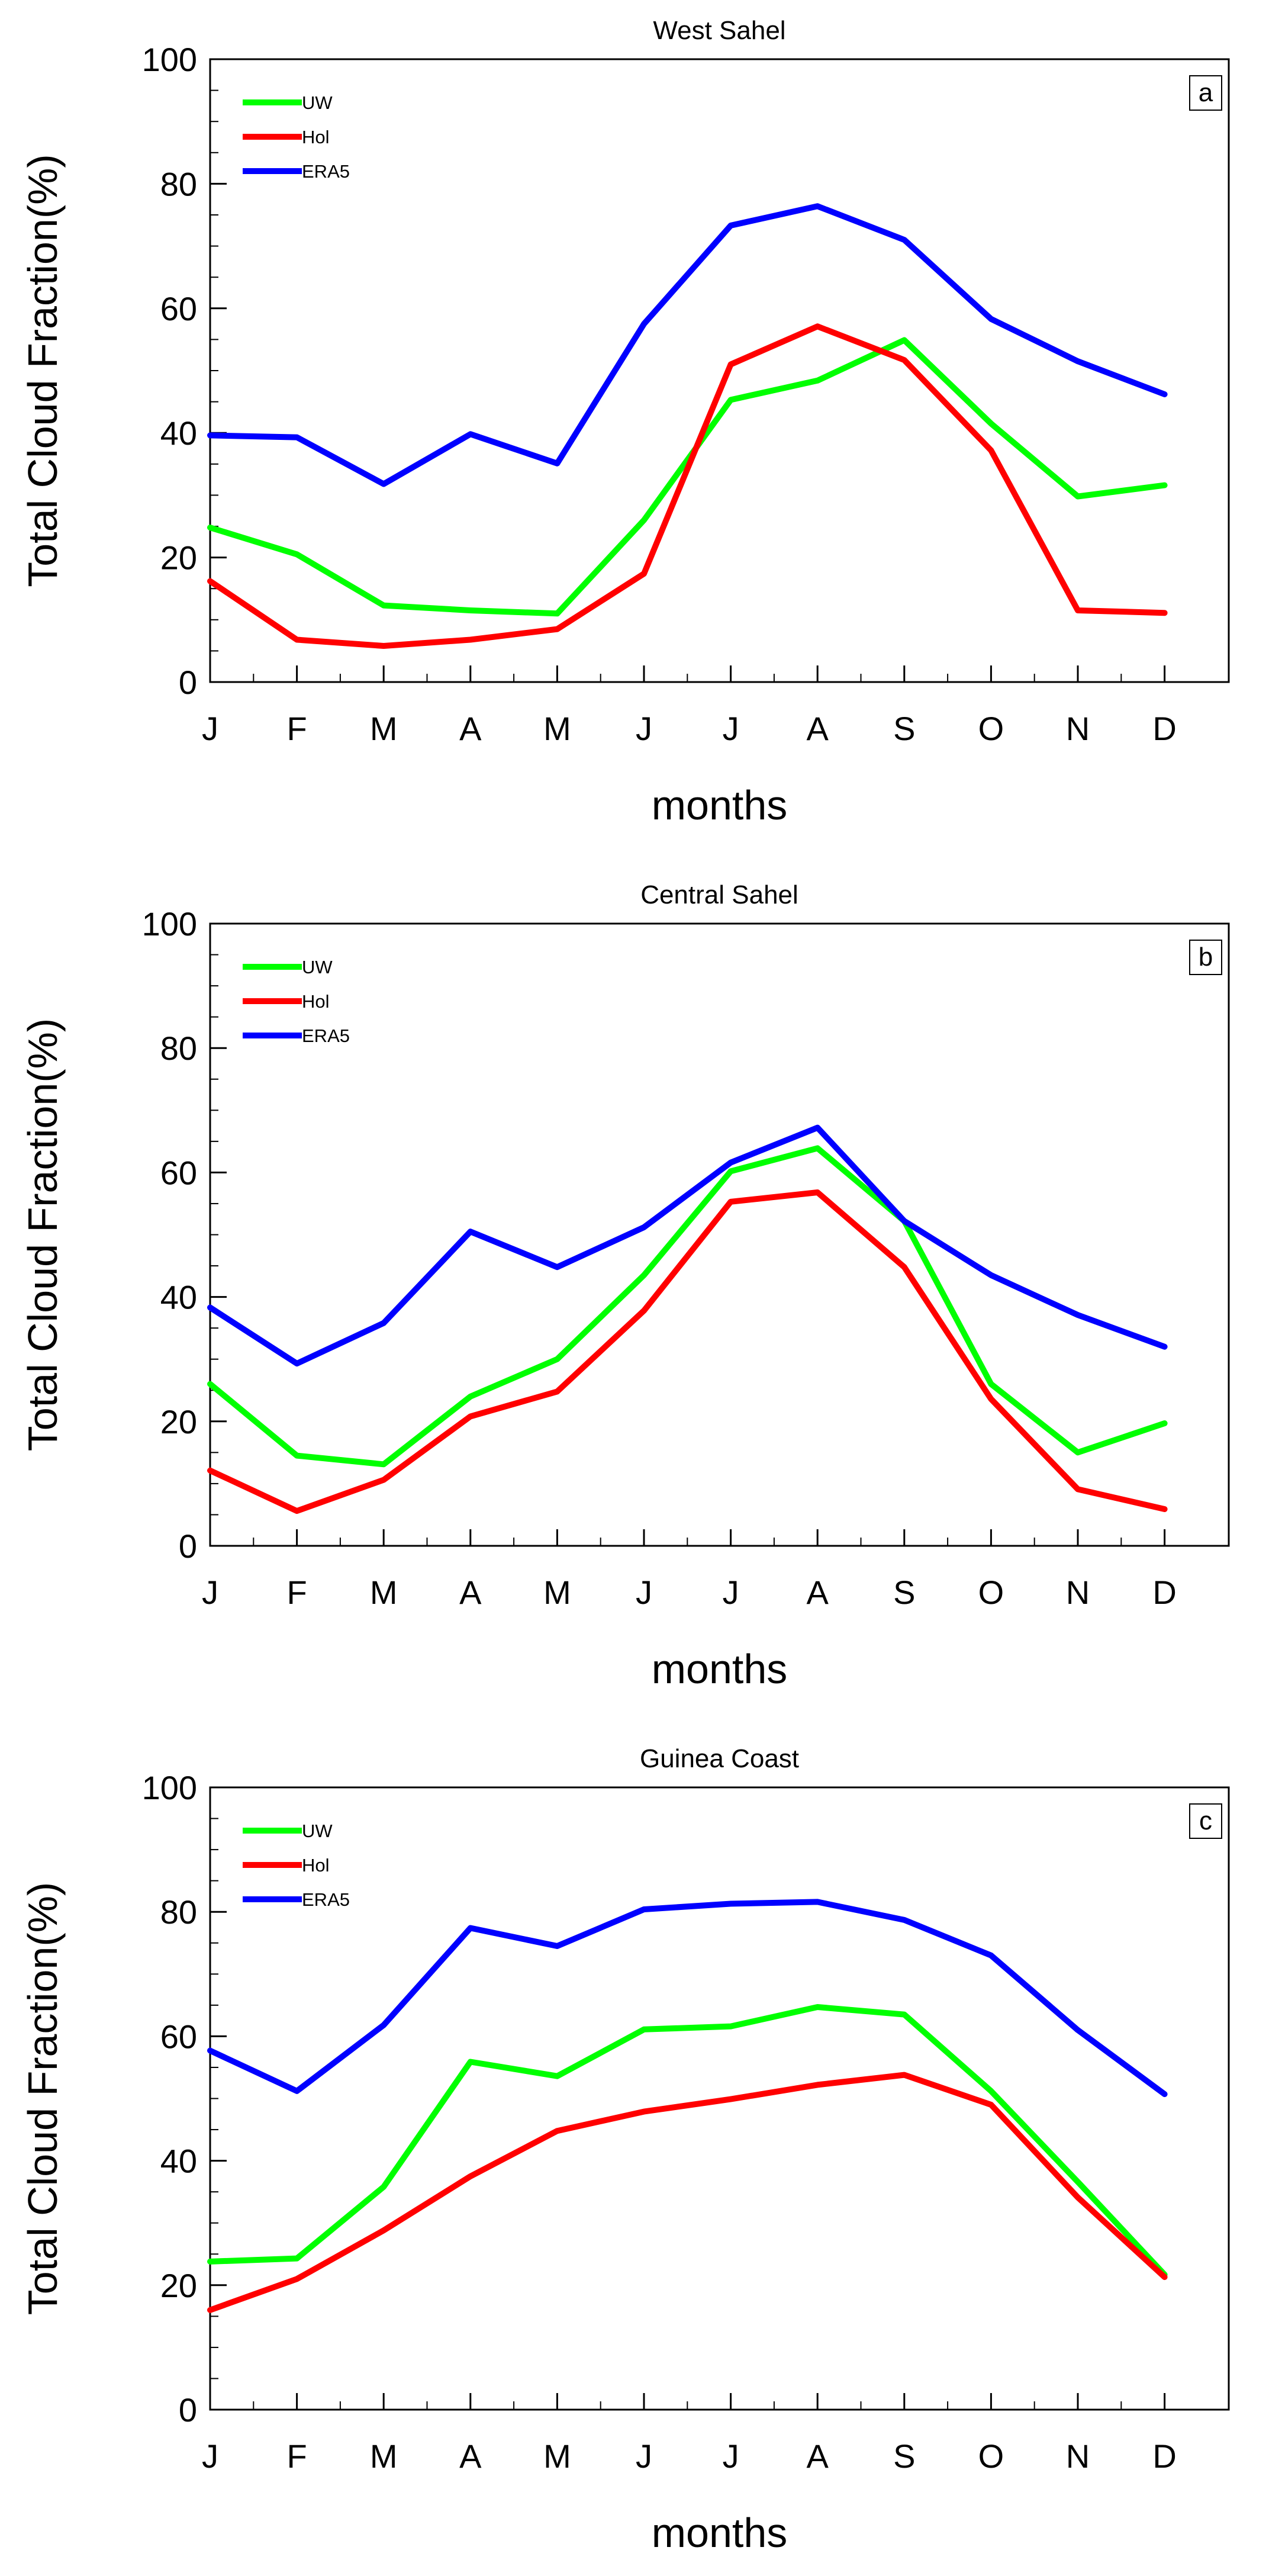 The height and width of the screenshot is (2576, 1269). I want to click on panel-label: b, so click(1206, 957).